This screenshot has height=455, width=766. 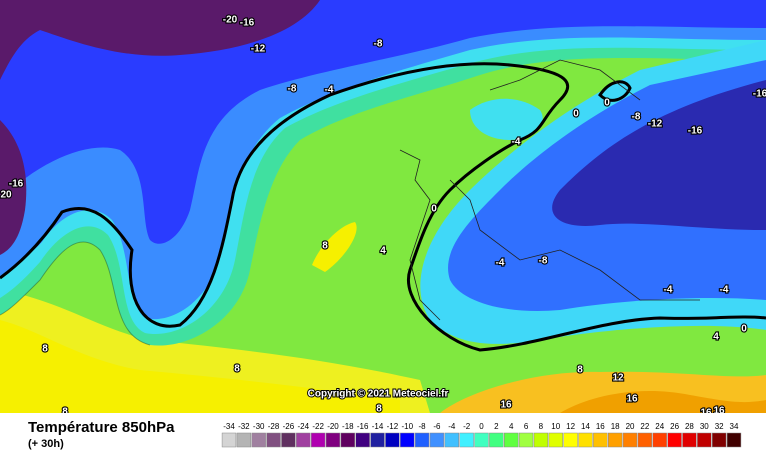 I want to click on scale-label: -20, so click(x=333, y=426).